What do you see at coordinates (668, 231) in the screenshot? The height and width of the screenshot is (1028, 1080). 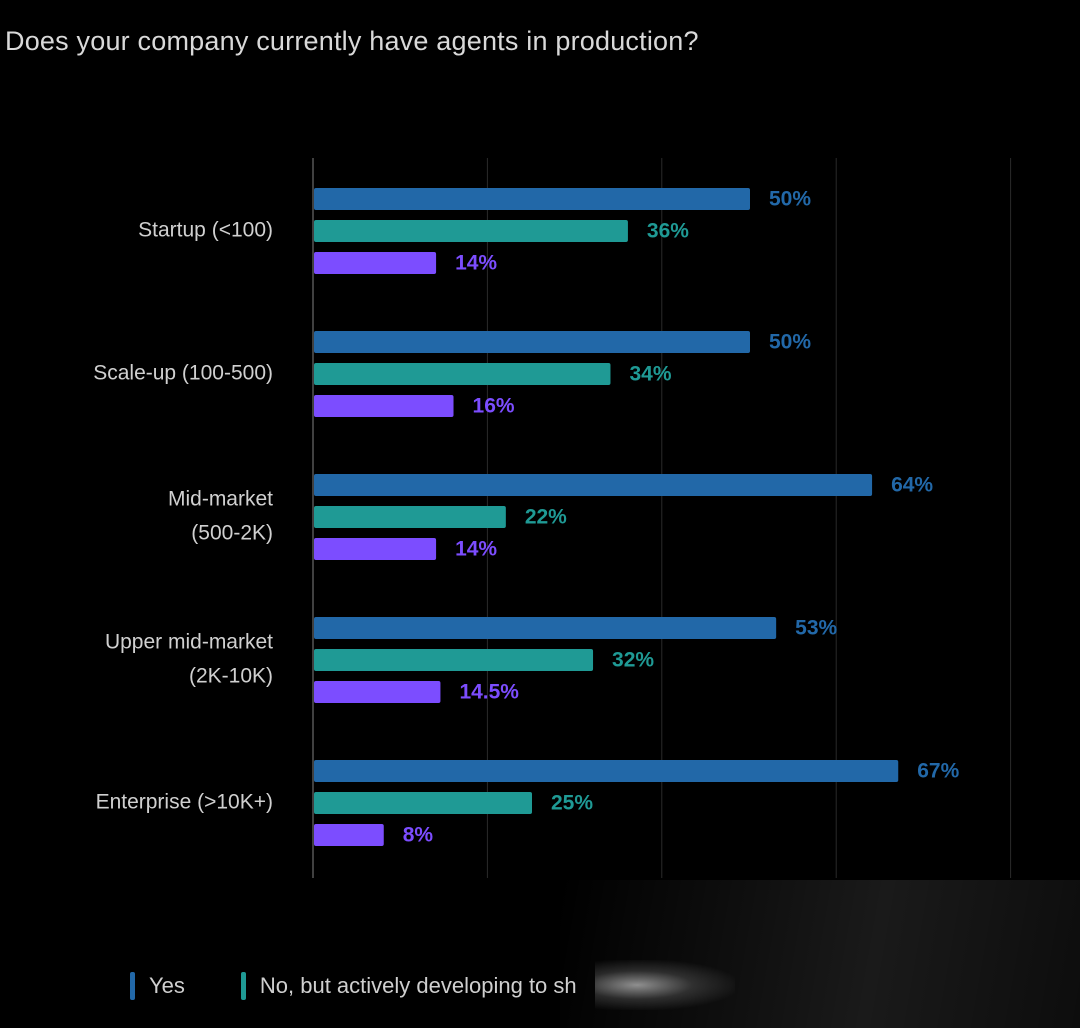 I see `data-label-1-0: 36%` at bounding box center [668, 231].